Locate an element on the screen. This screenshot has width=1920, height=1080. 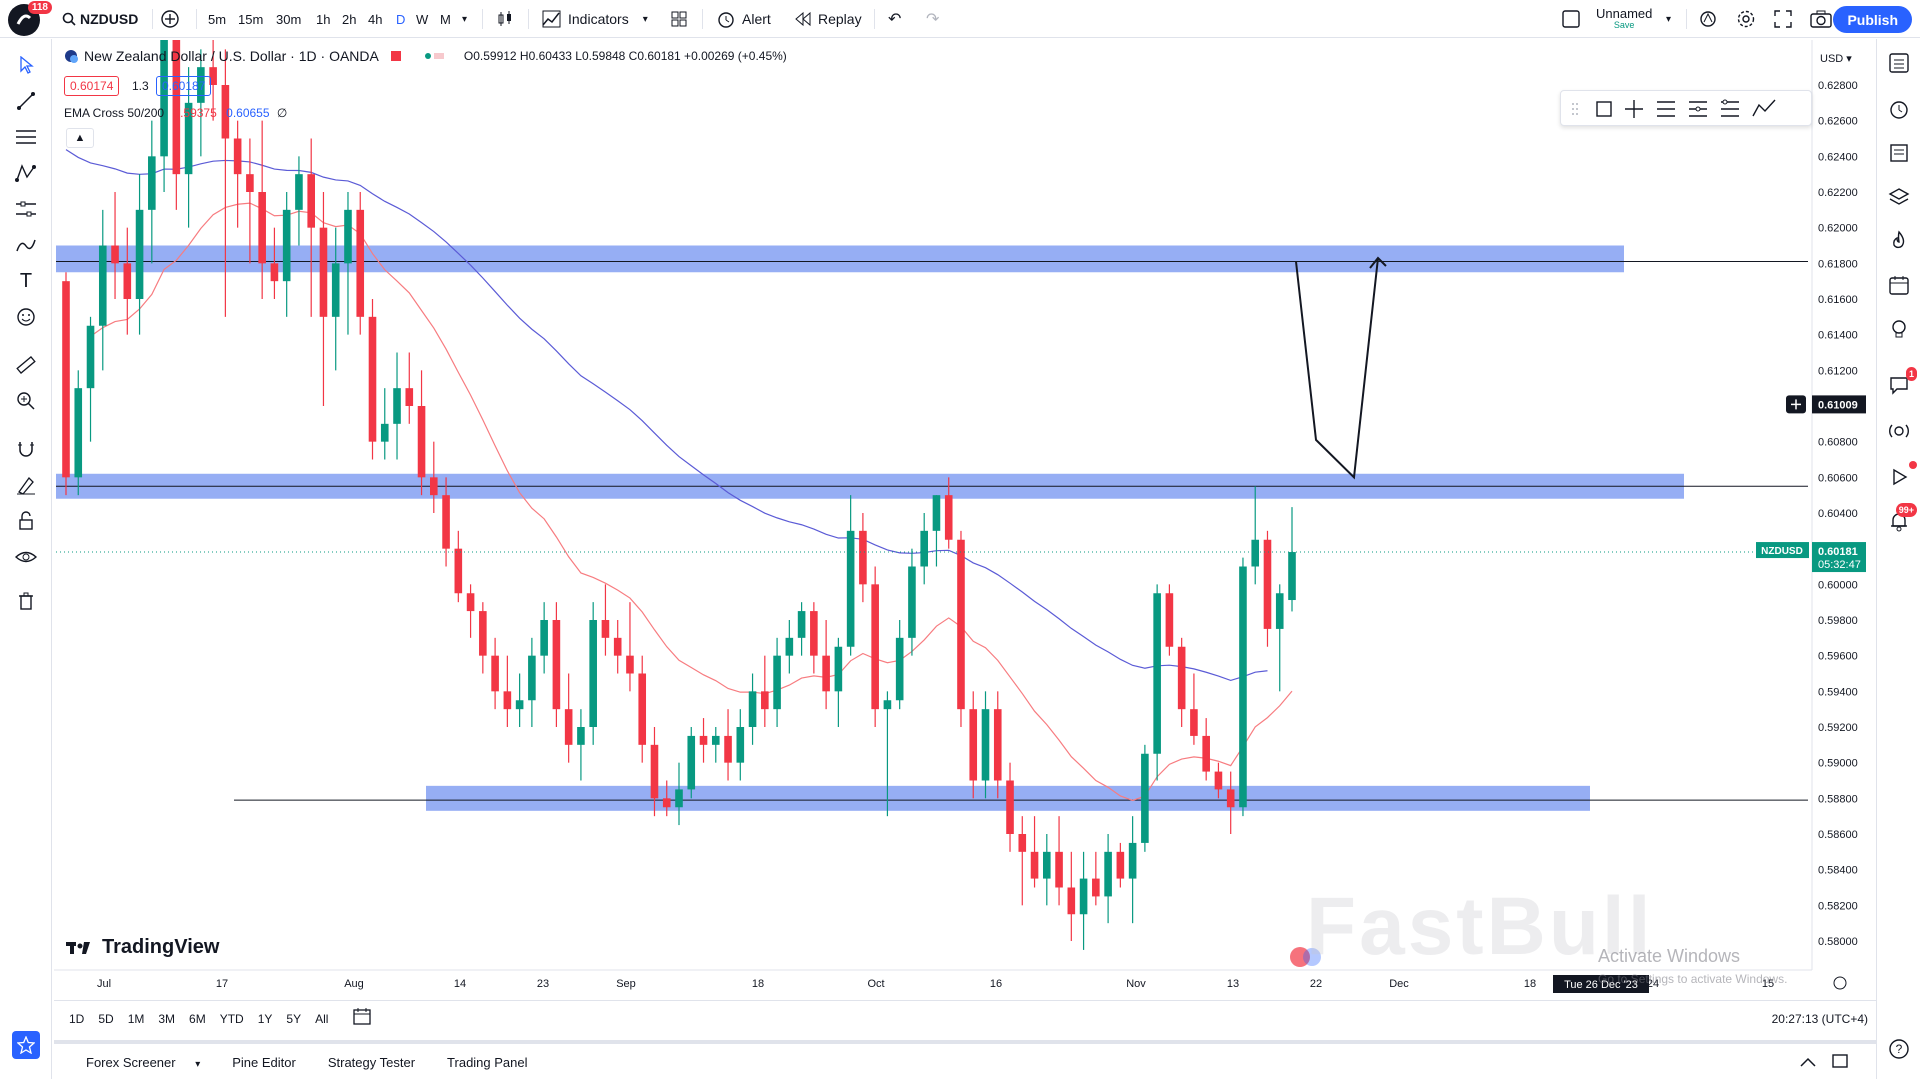
chat-icon: 1 is located at coordinates (1901, 383).